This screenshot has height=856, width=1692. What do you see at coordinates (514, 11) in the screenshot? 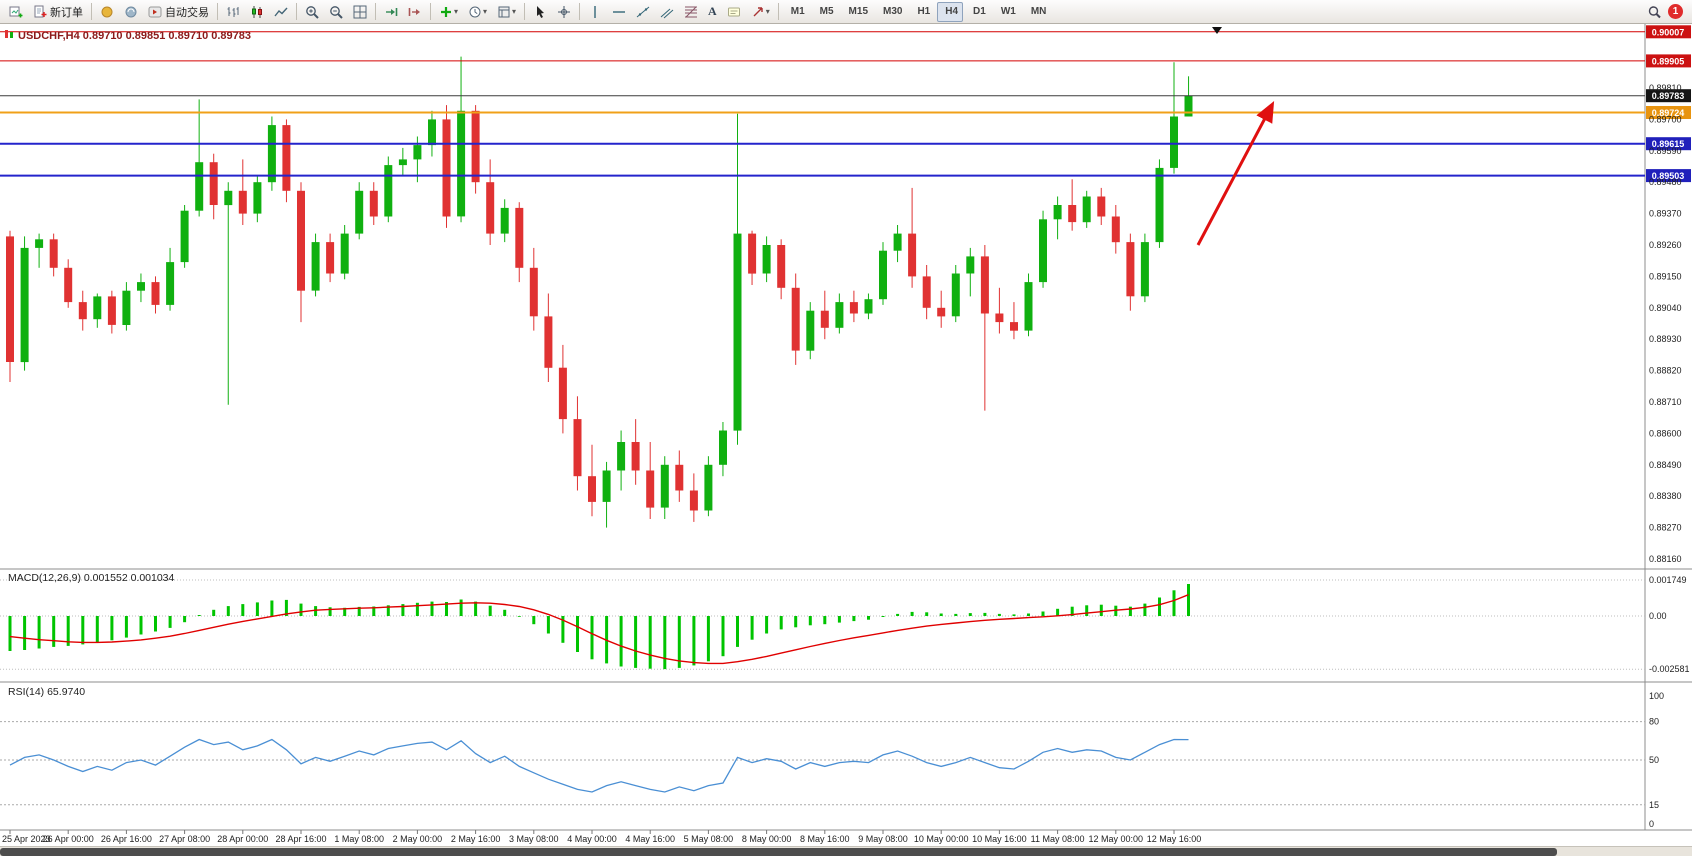
I see `templates-dropdown-caret: ▾` at bounding box center [514, 11].